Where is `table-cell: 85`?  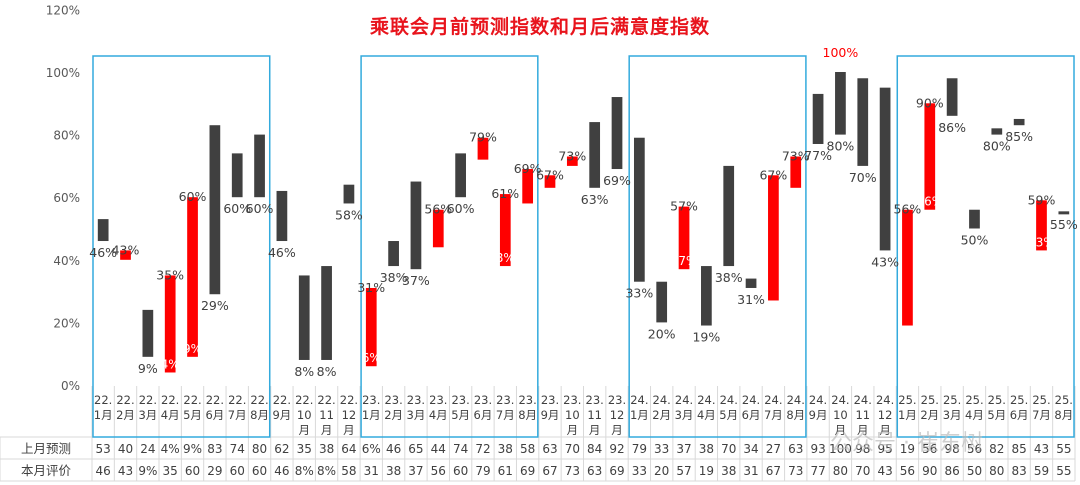 table-cell: 85 is located at coordinates (1019, 449).